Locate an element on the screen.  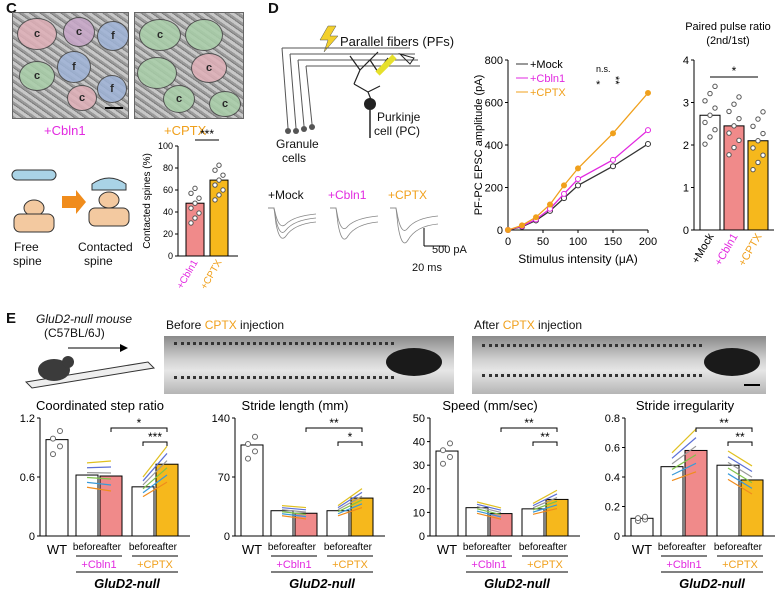
y-axis-label: PF-PC EPSC amplitude (pA) is located at coordinates (479, 145).